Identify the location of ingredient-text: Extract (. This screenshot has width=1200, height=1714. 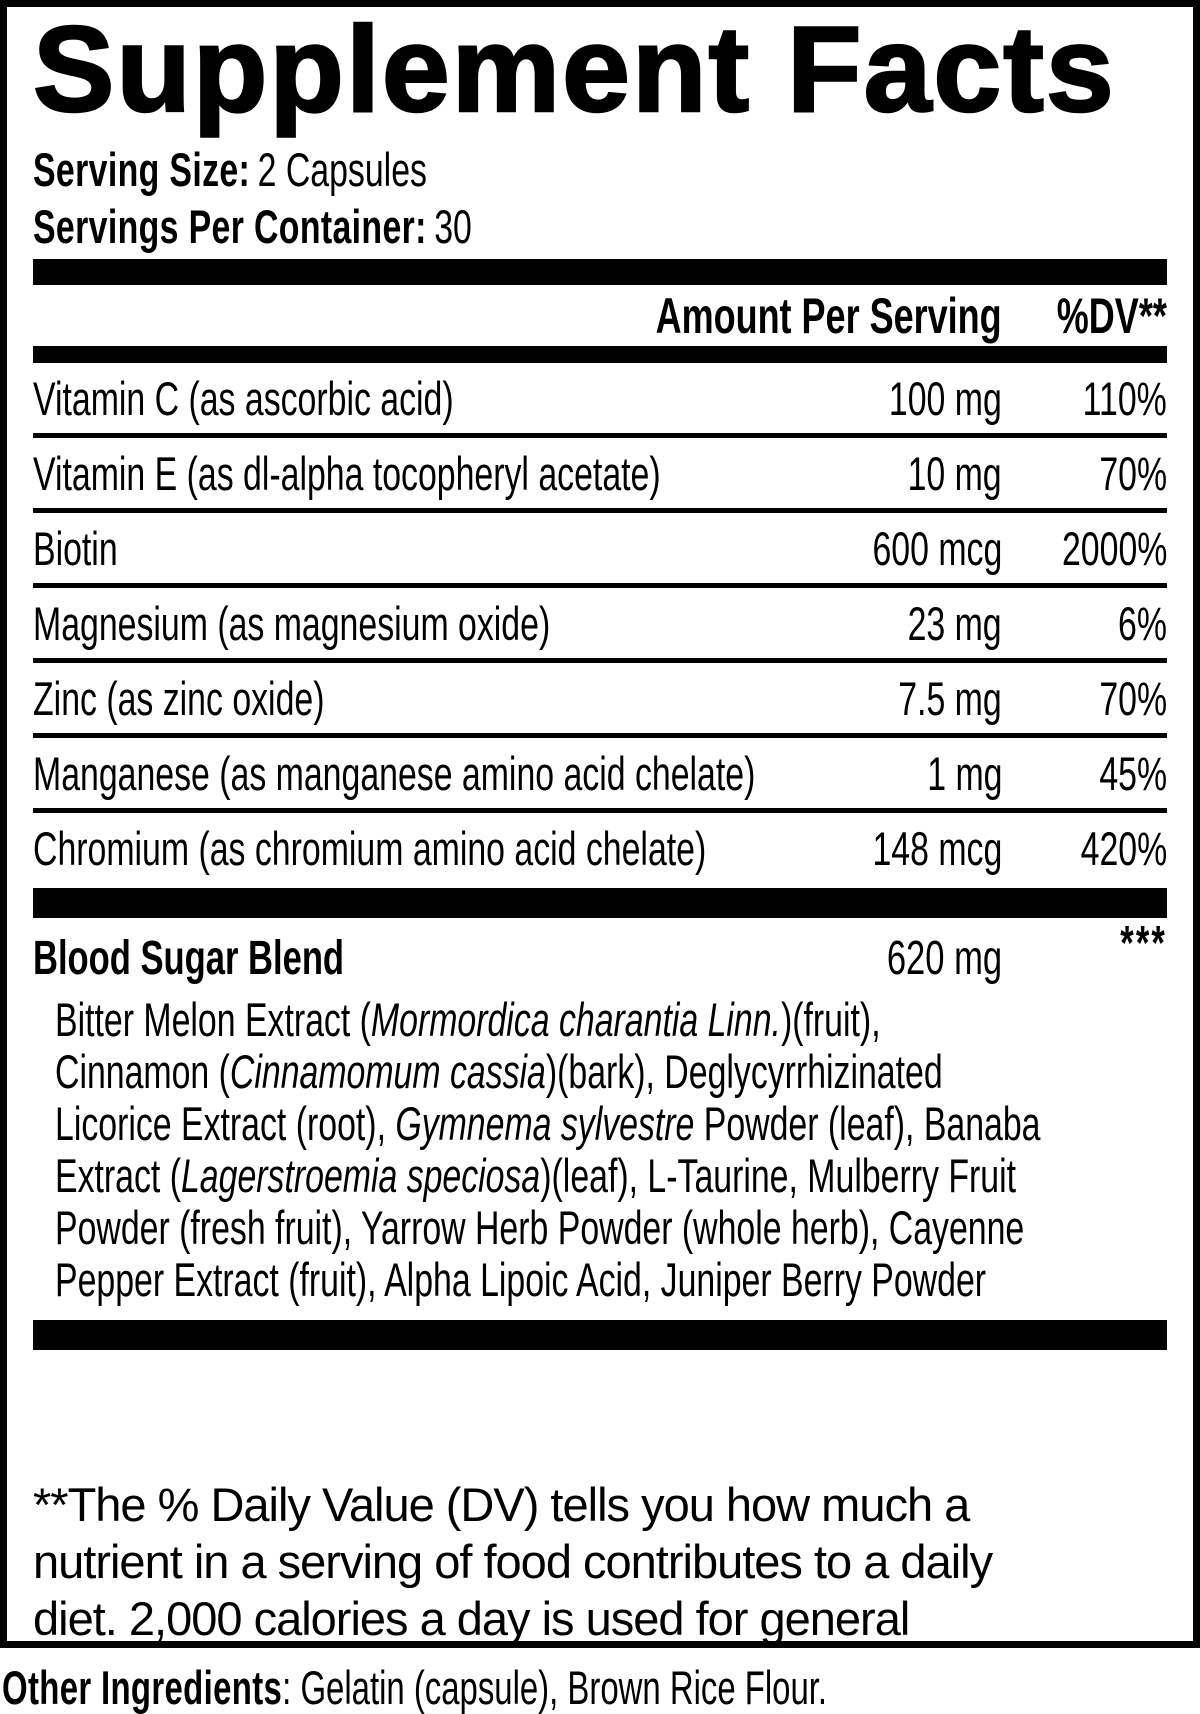
(118, 1175).